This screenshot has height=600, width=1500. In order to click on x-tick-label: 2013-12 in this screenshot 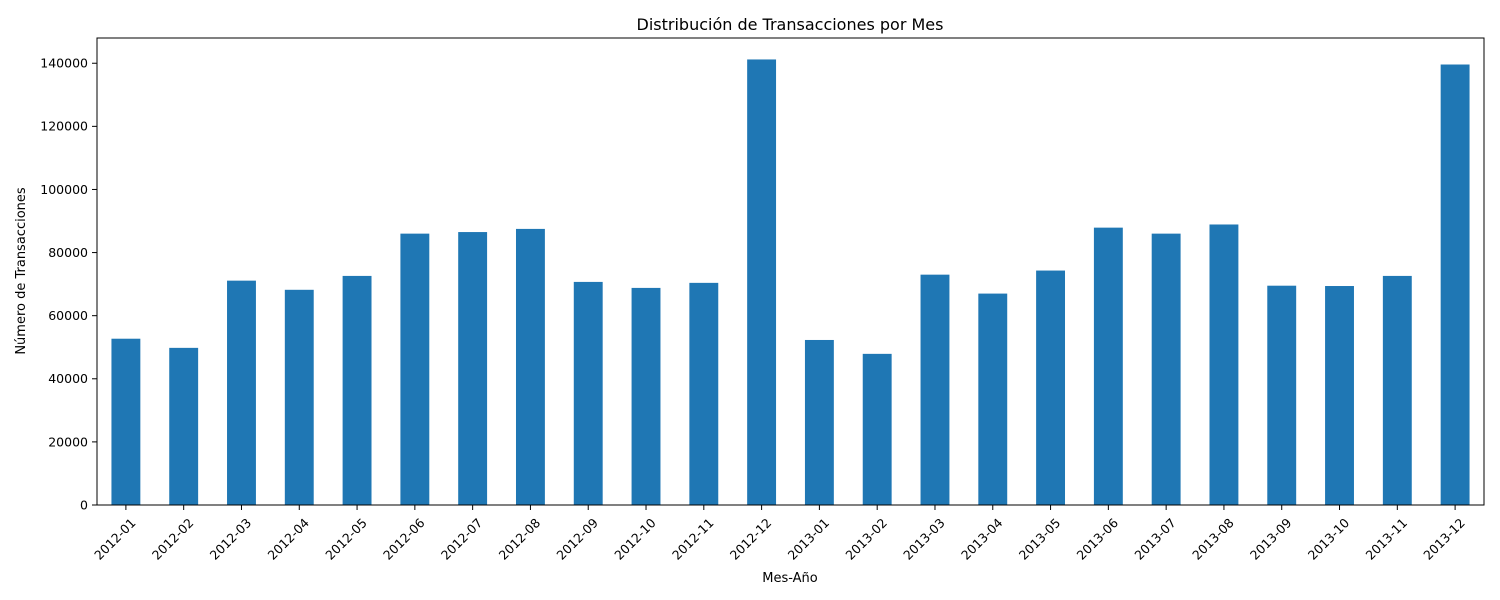, I will do `click(1444, 539)`.